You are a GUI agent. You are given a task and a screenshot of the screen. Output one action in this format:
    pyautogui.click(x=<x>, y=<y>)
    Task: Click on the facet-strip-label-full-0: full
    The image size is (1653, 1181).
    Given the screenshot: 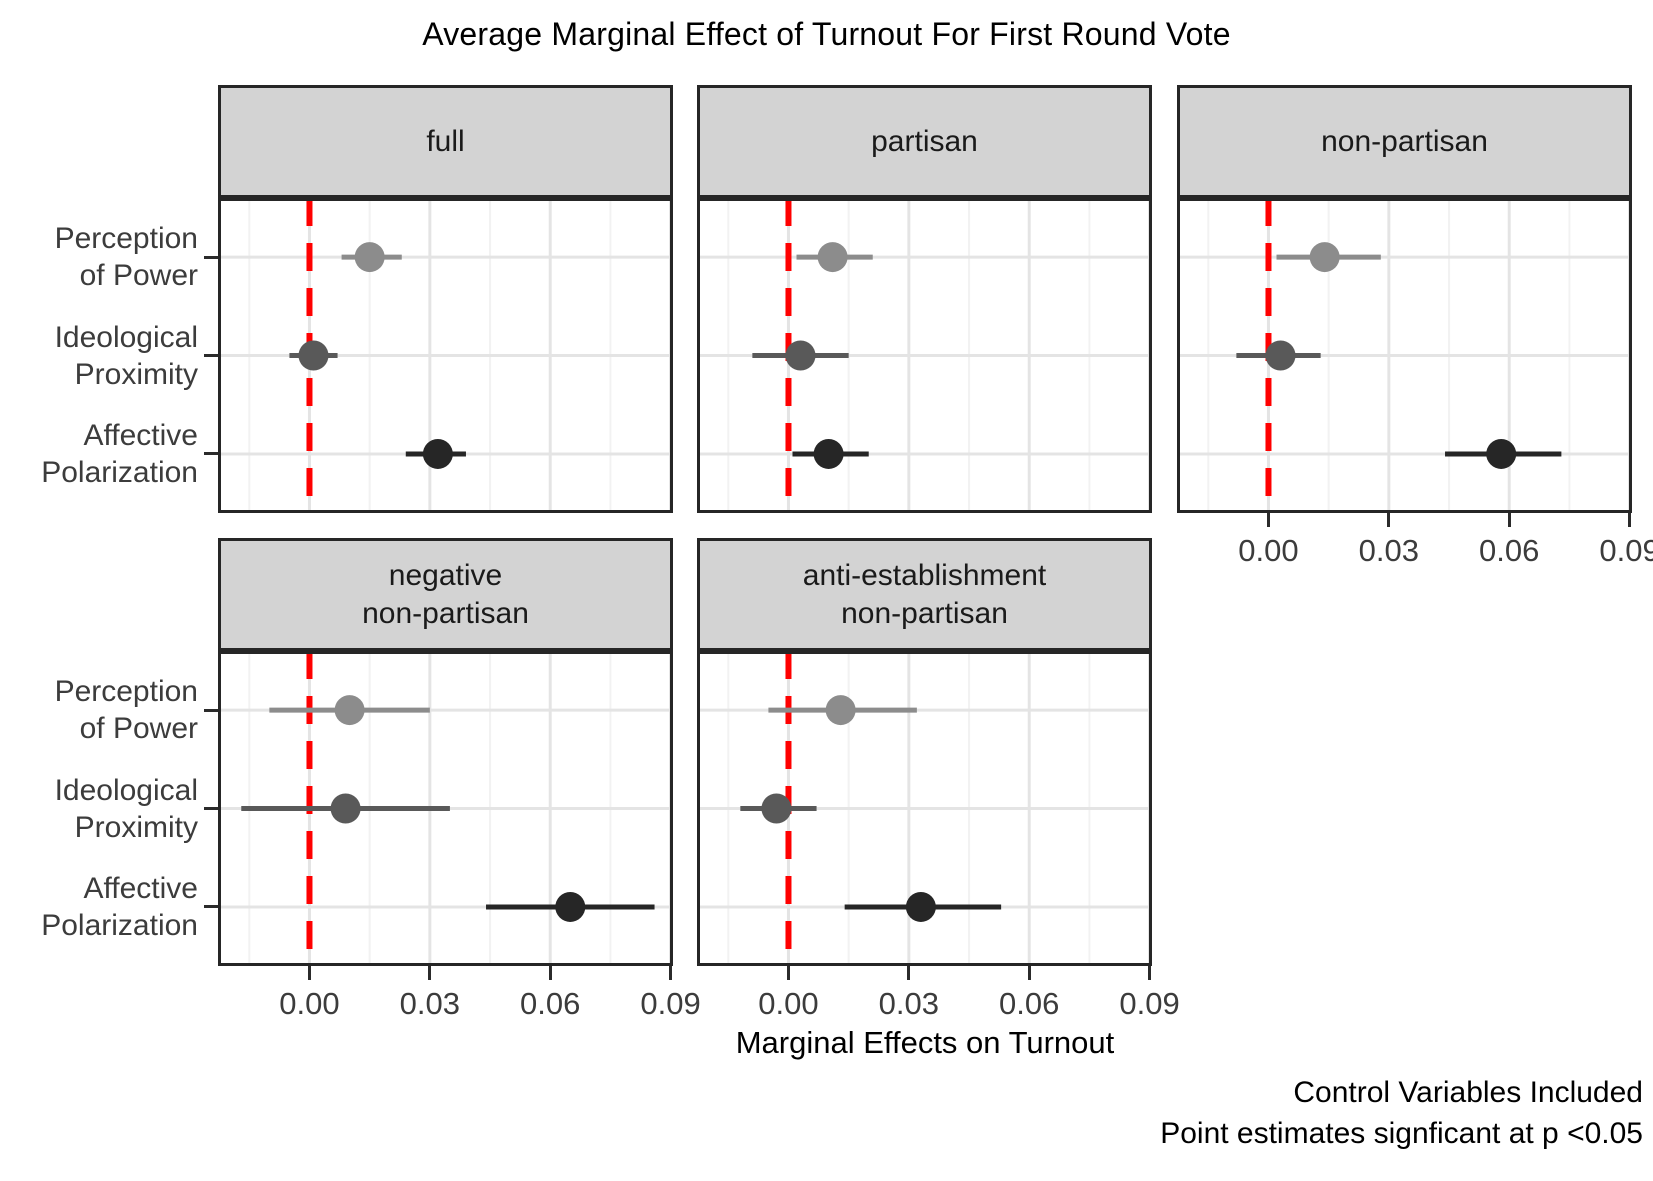 What is the action you would take?
    pyautogui.click(x=445, y=141)
    